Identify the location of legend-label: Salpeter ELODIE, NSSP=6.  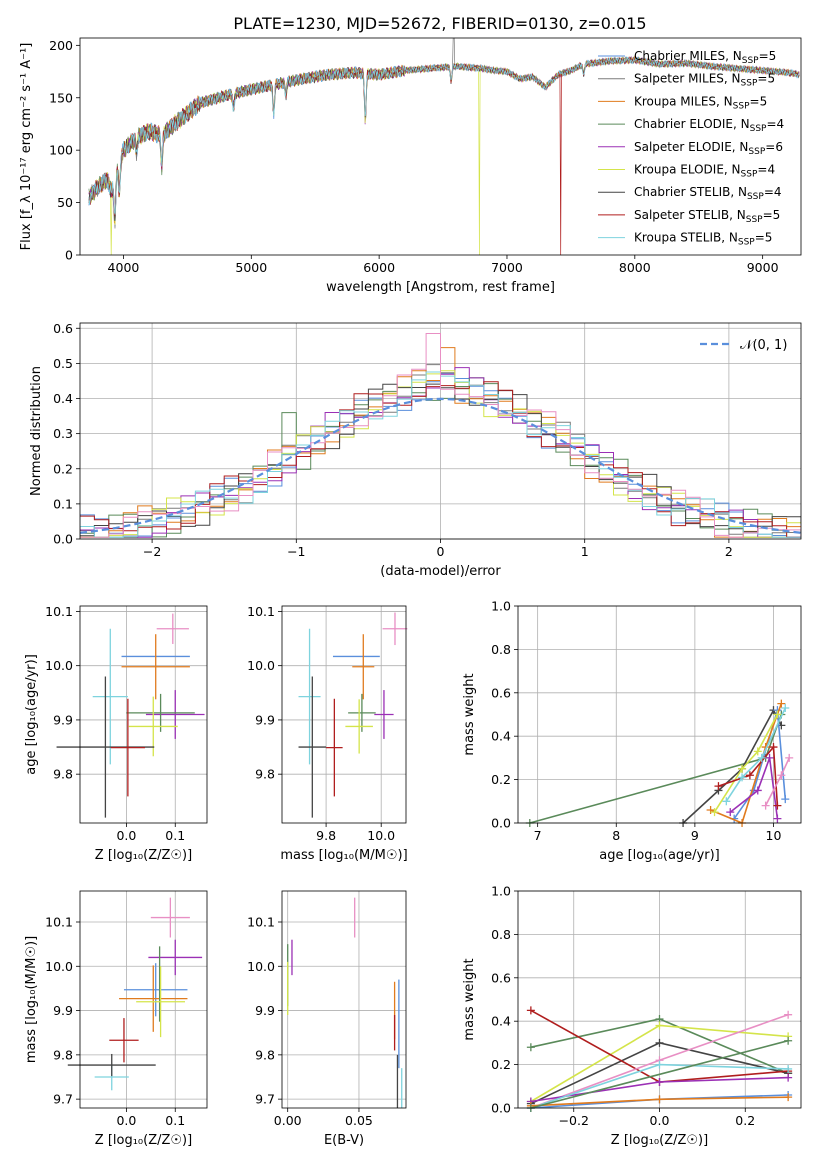
(708, 148).